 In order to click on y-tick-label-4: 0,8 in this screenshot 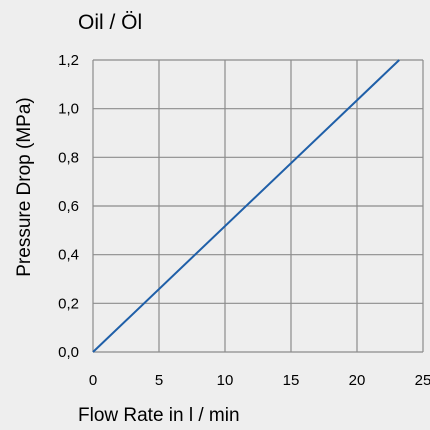, I will do `click(68, 157)`.